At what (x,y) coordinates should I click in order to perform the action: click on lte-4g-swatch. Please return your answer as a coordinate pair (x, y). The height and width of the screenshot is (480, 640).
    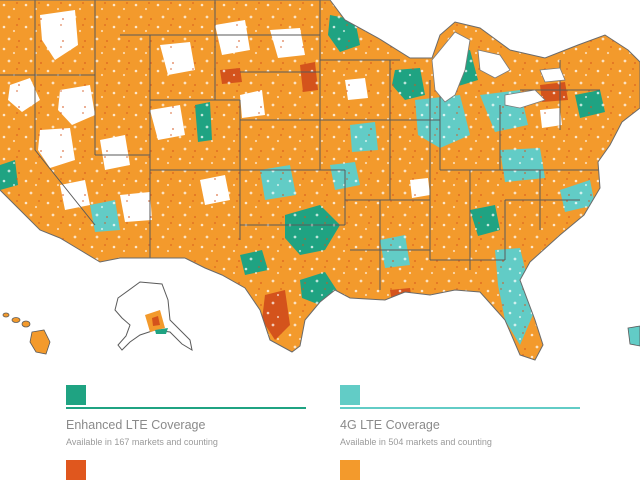
    Looking at the image, I should click on (350, 395).